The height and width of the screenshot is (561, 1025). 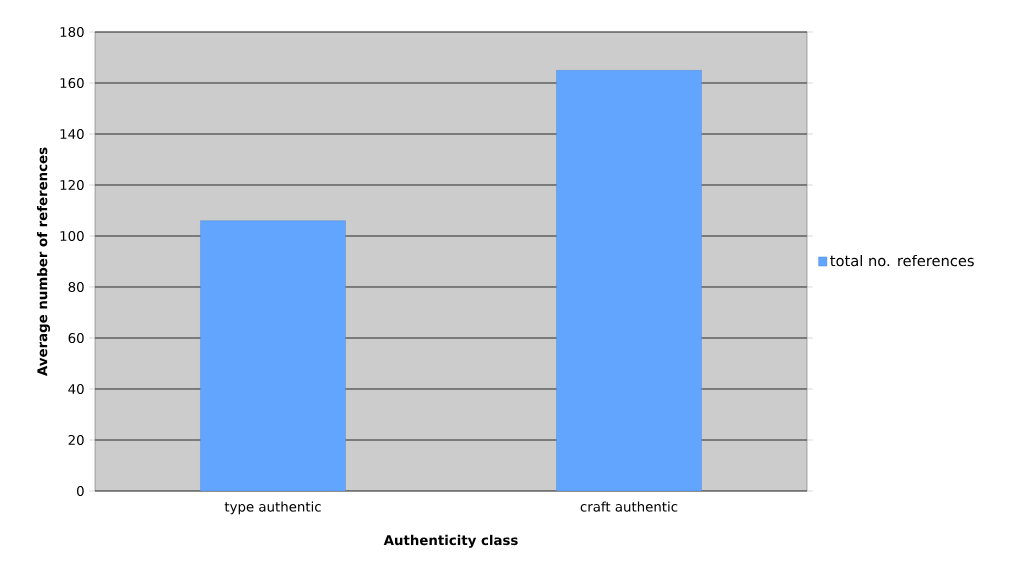 What do you see at coordinates (76, 338) in the screenshot?
I see `y-tick-label: 60` at bounding box center [76, 338].